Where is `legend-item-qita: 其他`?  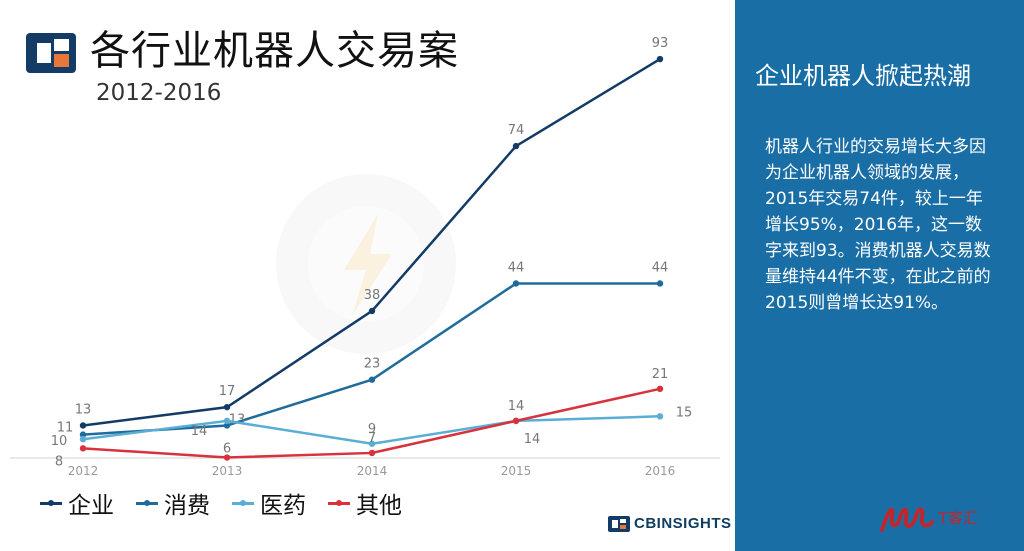 legend-item-qita: 其他 is located at coordinates (365, 503).